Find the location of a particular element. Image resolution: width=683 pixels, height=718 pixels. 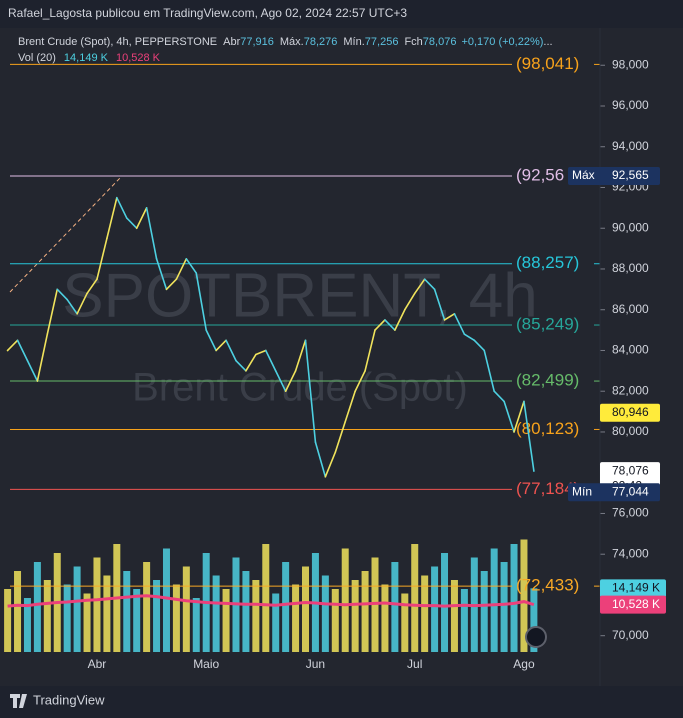

y-tick-label: 70,000 is located at coordinates (630, 635).